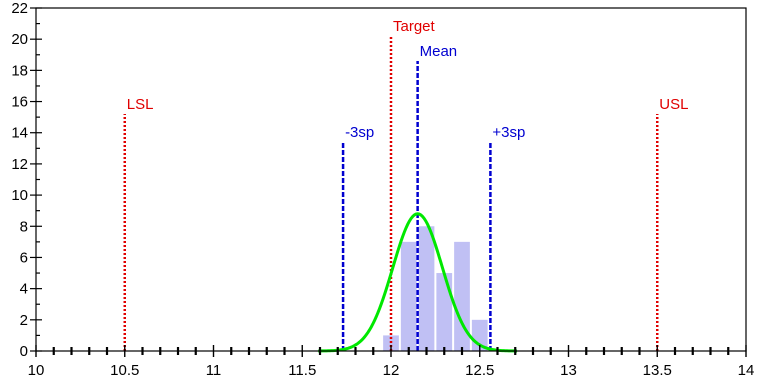  What do you see at coordinates (673, 104) in the screenshot?
I see `ref-label-usl: USL` at bounding box center [673, 104].